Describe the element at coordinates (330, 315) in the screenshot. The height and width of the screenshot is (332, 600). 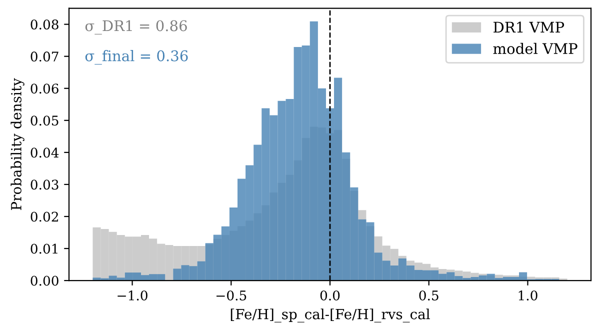
I see `x-axis-title: [Fe/H]_sp_cal-[Fe/H]_rvs_cal` at that location.